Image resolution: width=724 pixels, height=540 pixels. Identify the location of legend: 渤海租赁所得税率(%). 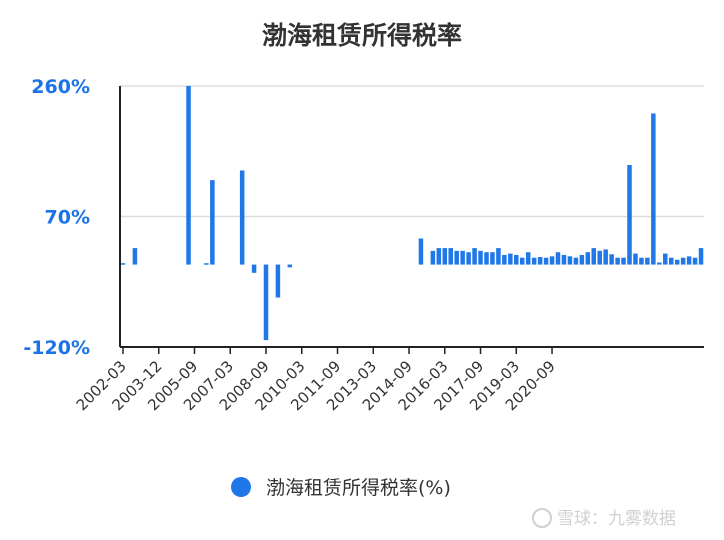
(341, 488).